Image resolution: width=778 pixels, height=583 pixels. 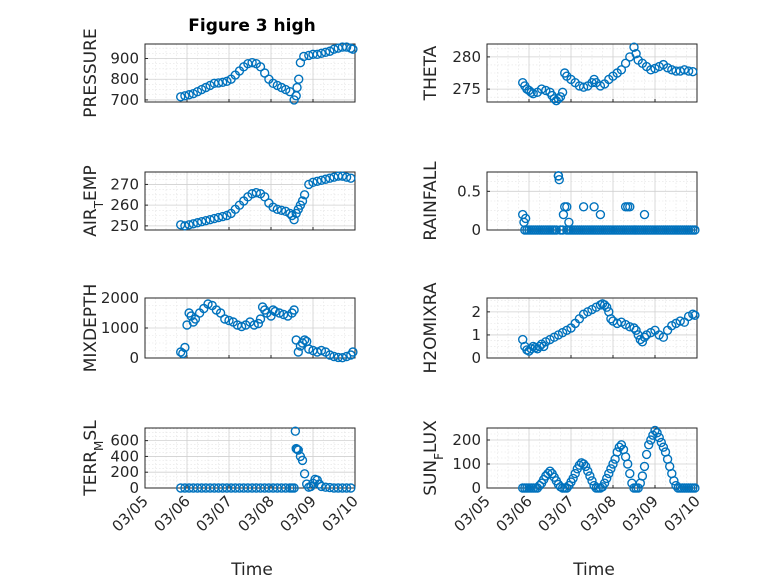 What do you see at coordinates (124, 79) in the screenshot?
I see `y-tick-label: 800` at bounding box center [124, 79].